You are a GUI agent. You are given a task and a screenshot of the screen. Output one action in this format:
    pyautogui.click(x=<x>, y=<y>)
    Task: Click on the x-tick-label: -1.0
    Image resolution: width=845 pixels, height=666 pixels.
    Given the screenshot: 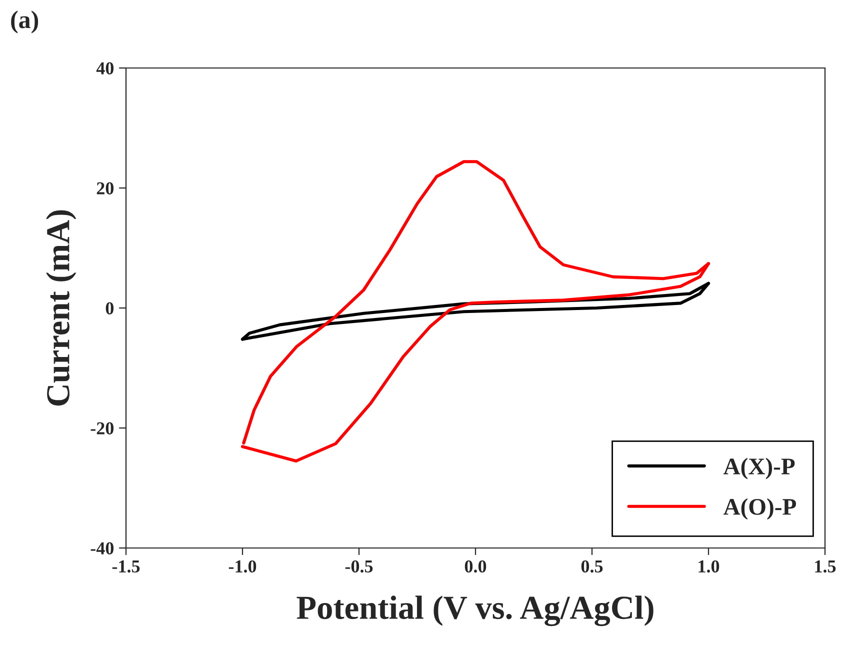 What is the action you would take?
    pyautogui.click(x=242, y=566)
    